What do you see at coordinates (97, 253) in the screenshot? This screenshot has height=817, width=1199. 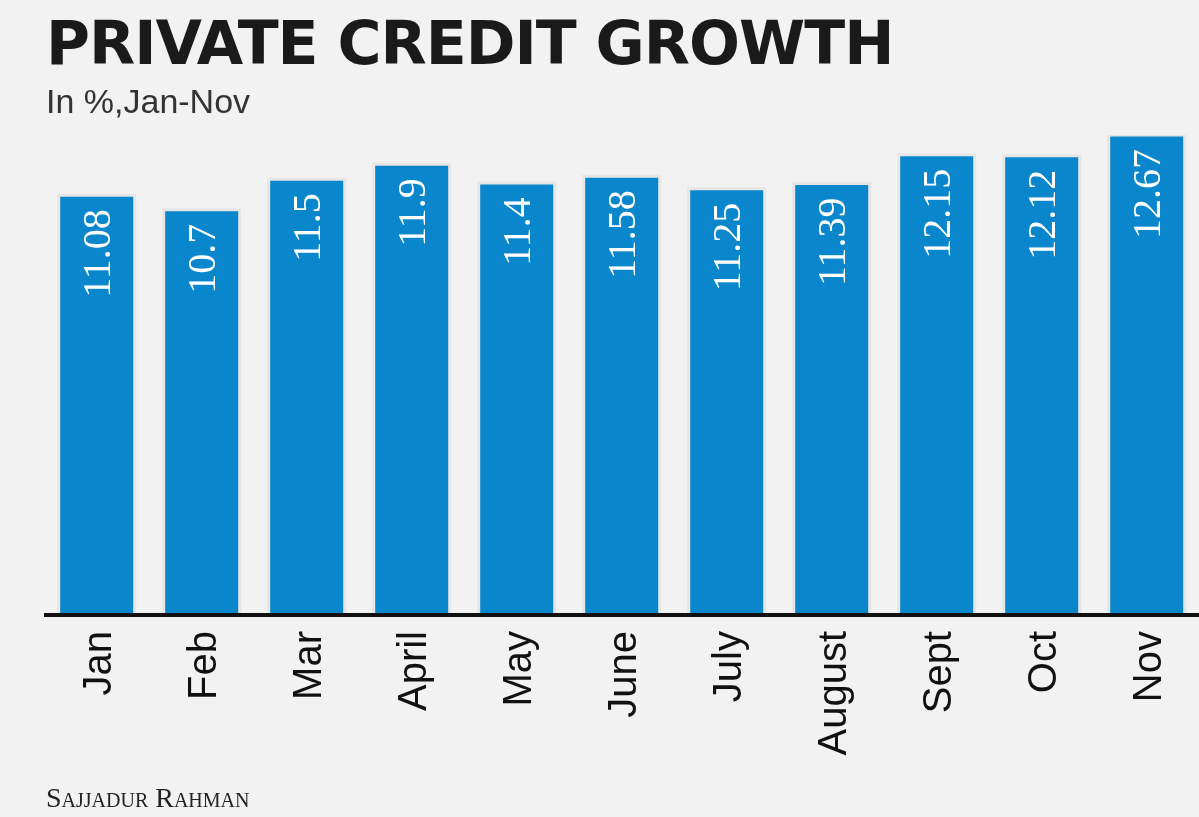 I see `data-label: 11.08` at bounding box center [97, 253].